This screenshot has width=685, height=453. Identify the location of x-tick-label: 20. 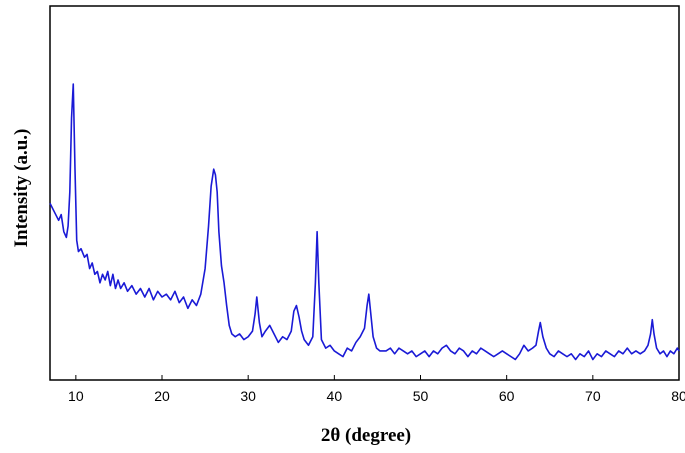
(162, 396).